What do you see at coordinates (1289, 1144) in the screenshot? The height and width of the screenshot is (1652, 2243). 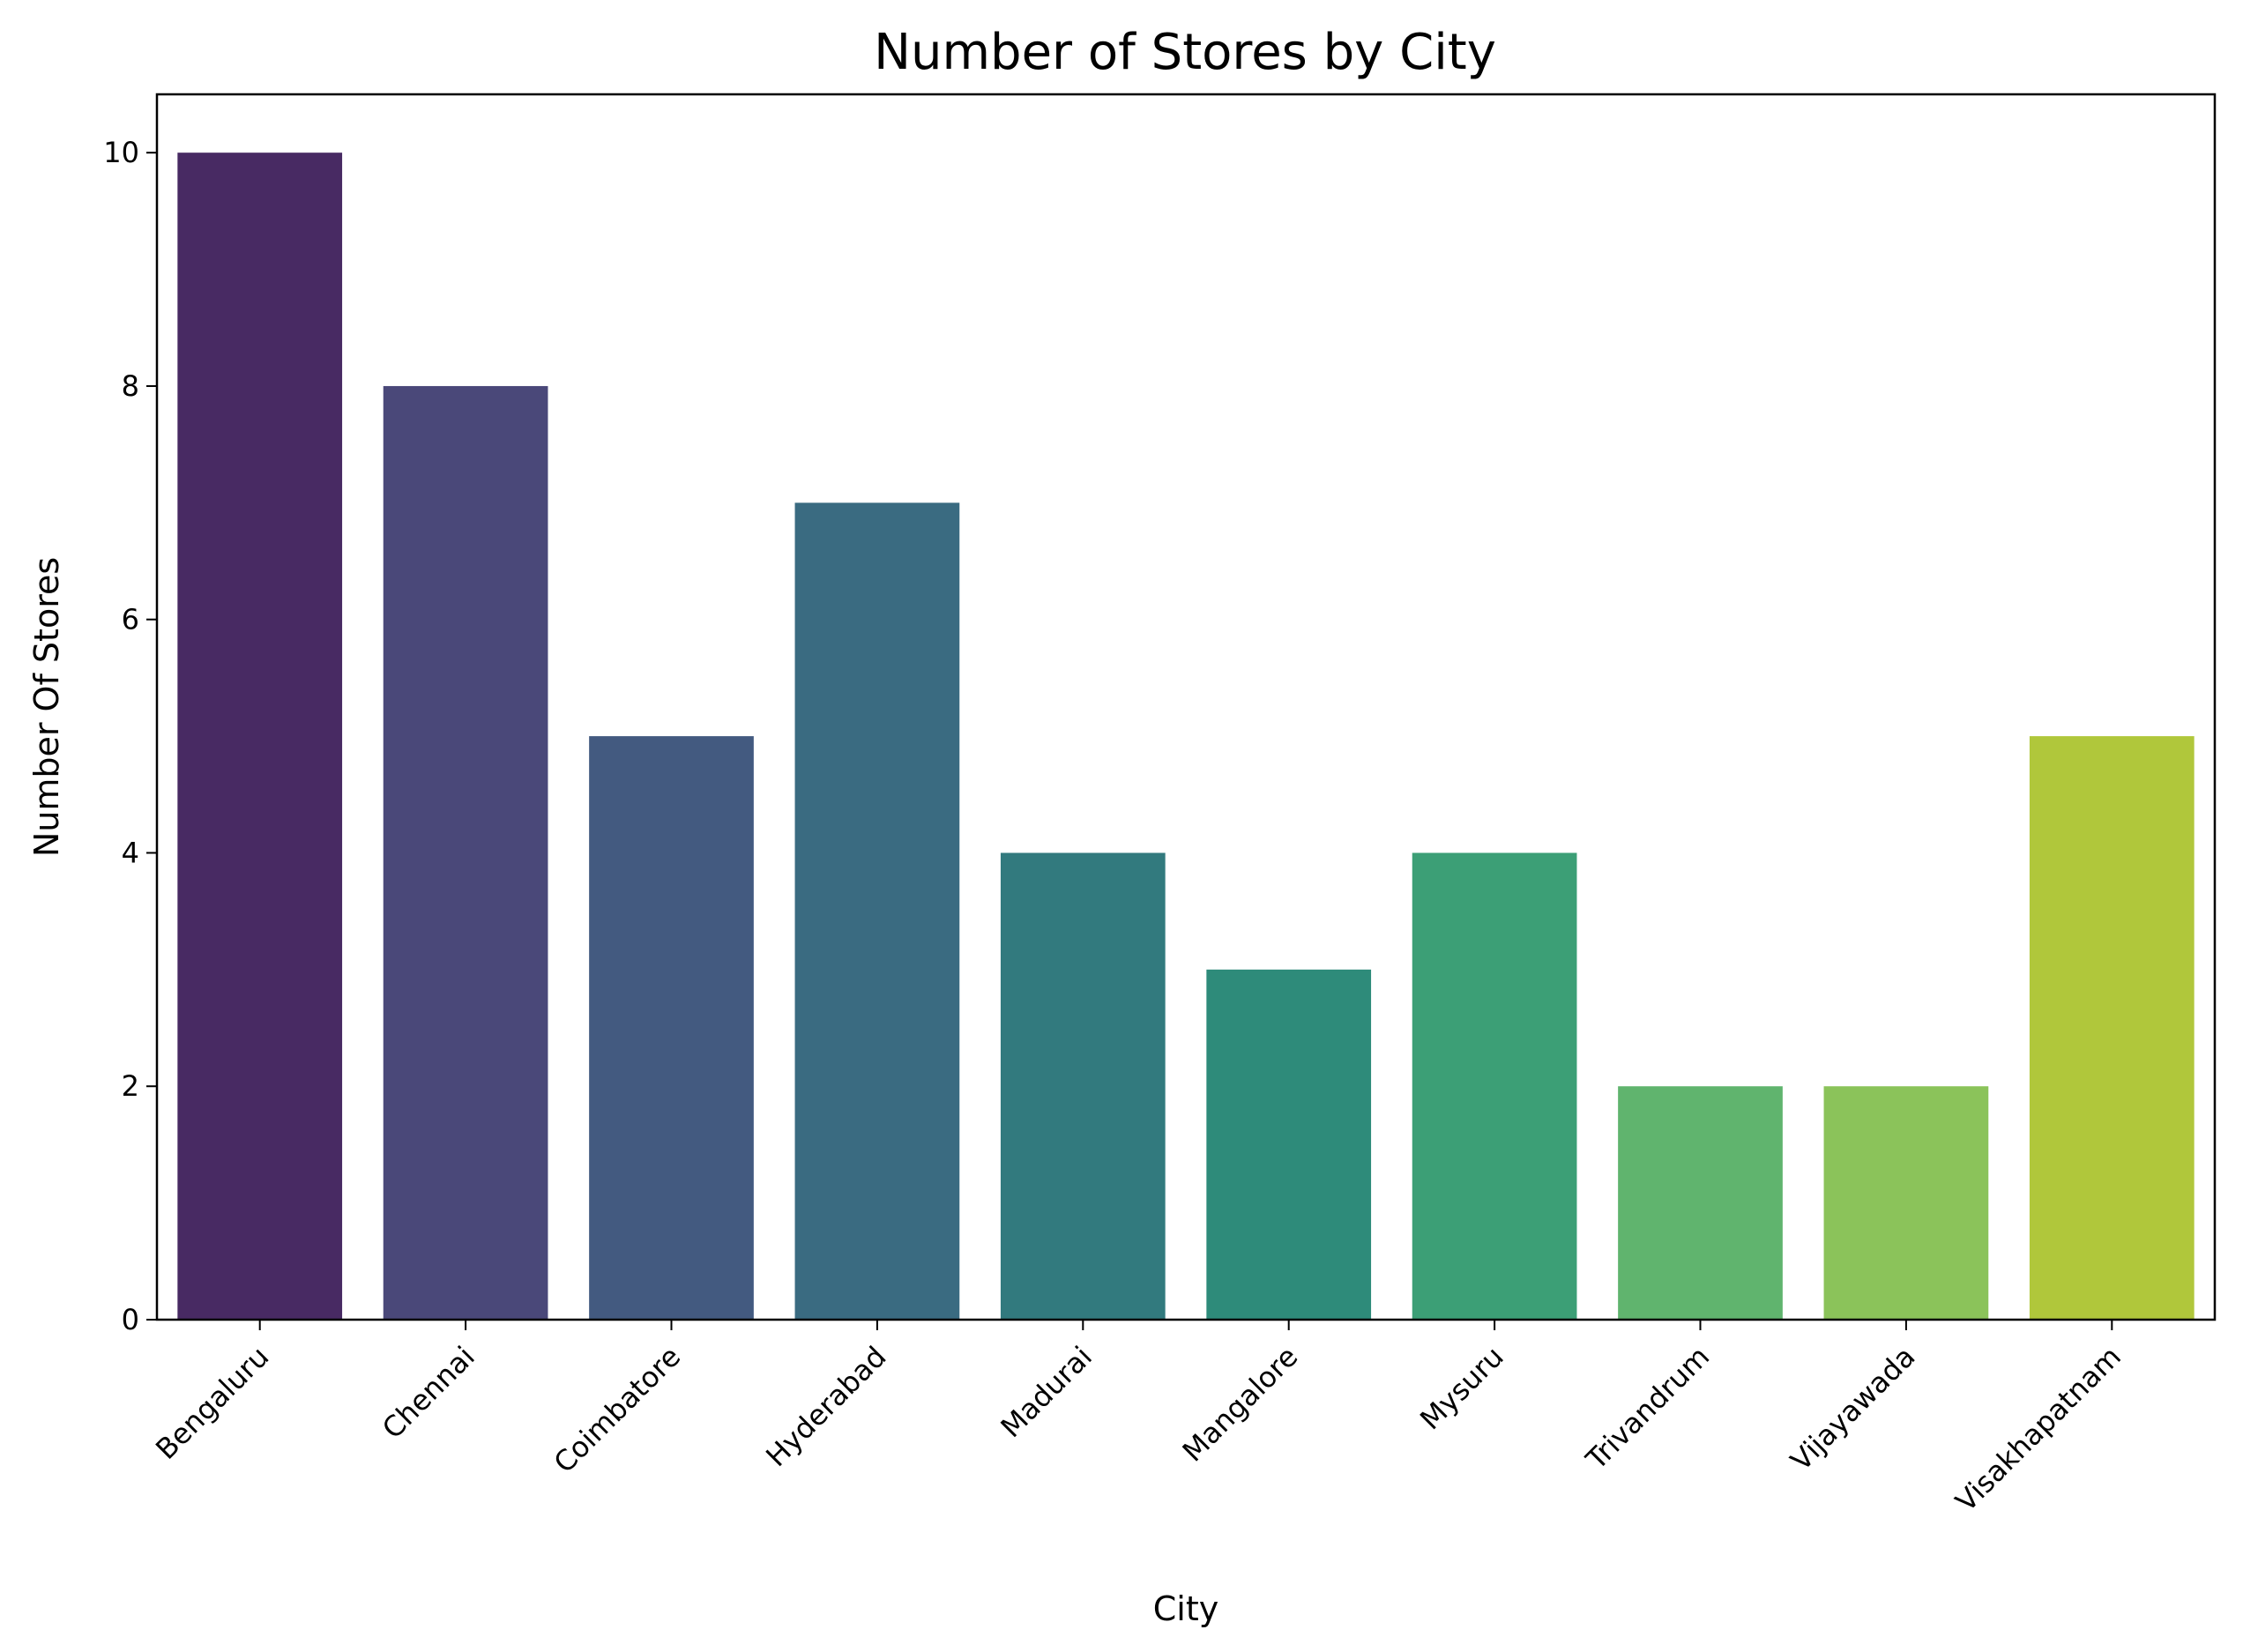 I see `bar-mangalore` at bounding box center [1289, 1144].